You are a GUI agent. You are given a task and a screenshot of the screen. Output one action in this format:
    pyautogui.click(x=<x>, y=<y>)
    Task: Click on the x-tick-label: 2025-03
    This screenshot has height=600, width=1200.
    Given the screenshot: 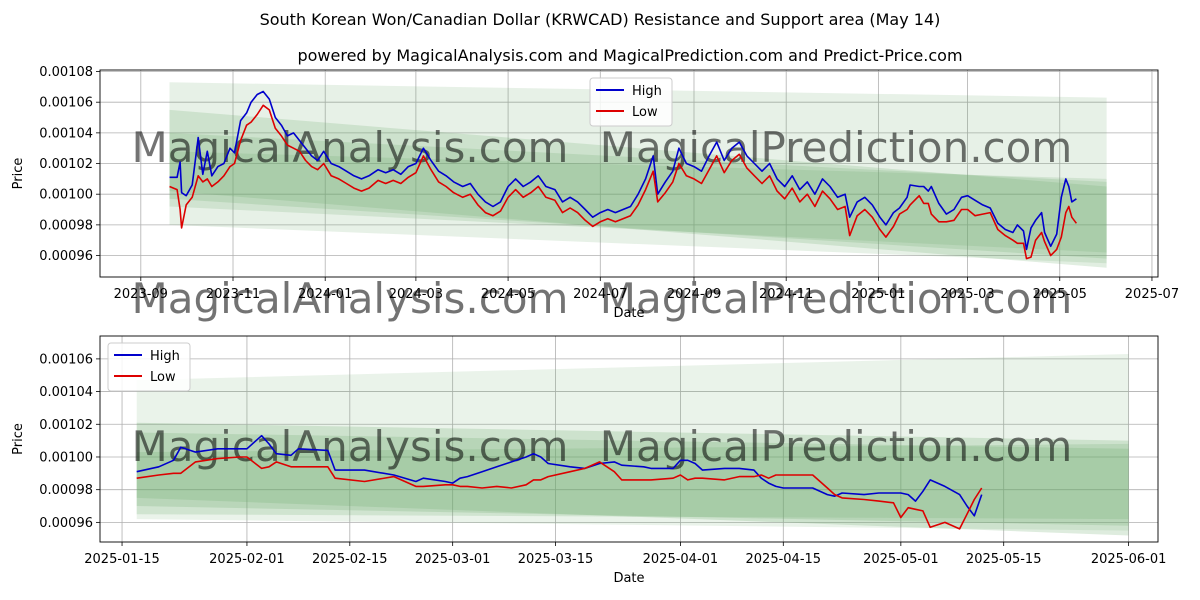 What is the action you would take?
    pyautogui.click(x=967, y=294)
    